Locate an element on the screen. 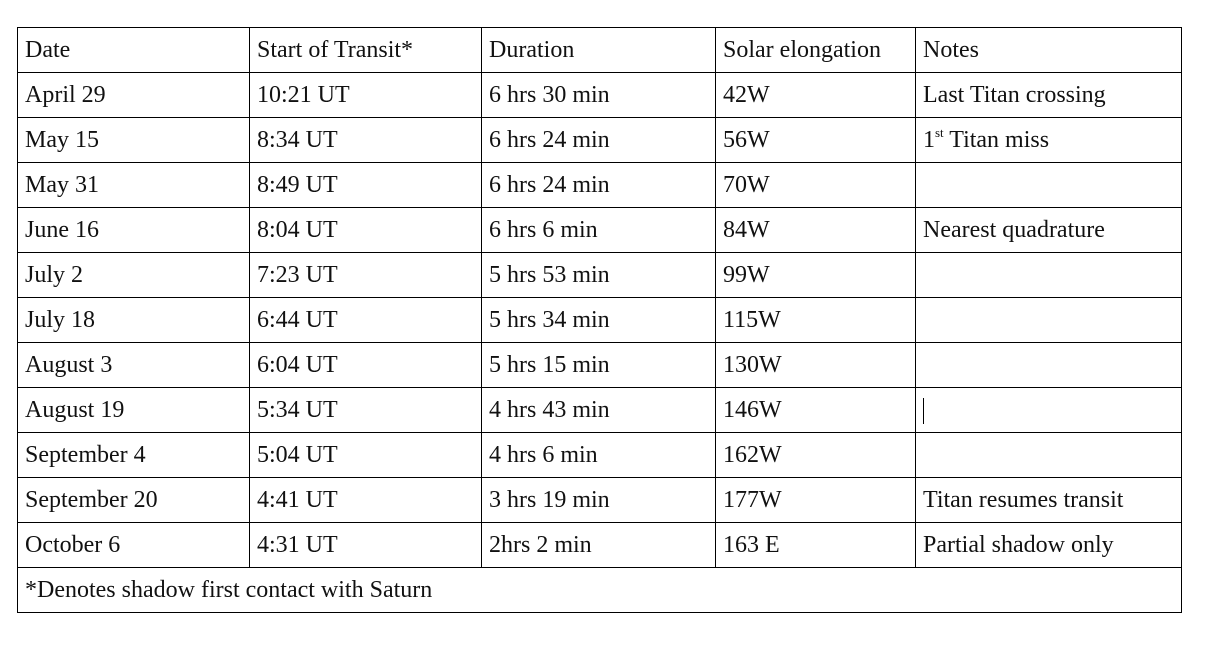 Image resolution: width=1216 pixels, height=653 pixels. ordinal-suffix: st is located at coordinates (939, 132).